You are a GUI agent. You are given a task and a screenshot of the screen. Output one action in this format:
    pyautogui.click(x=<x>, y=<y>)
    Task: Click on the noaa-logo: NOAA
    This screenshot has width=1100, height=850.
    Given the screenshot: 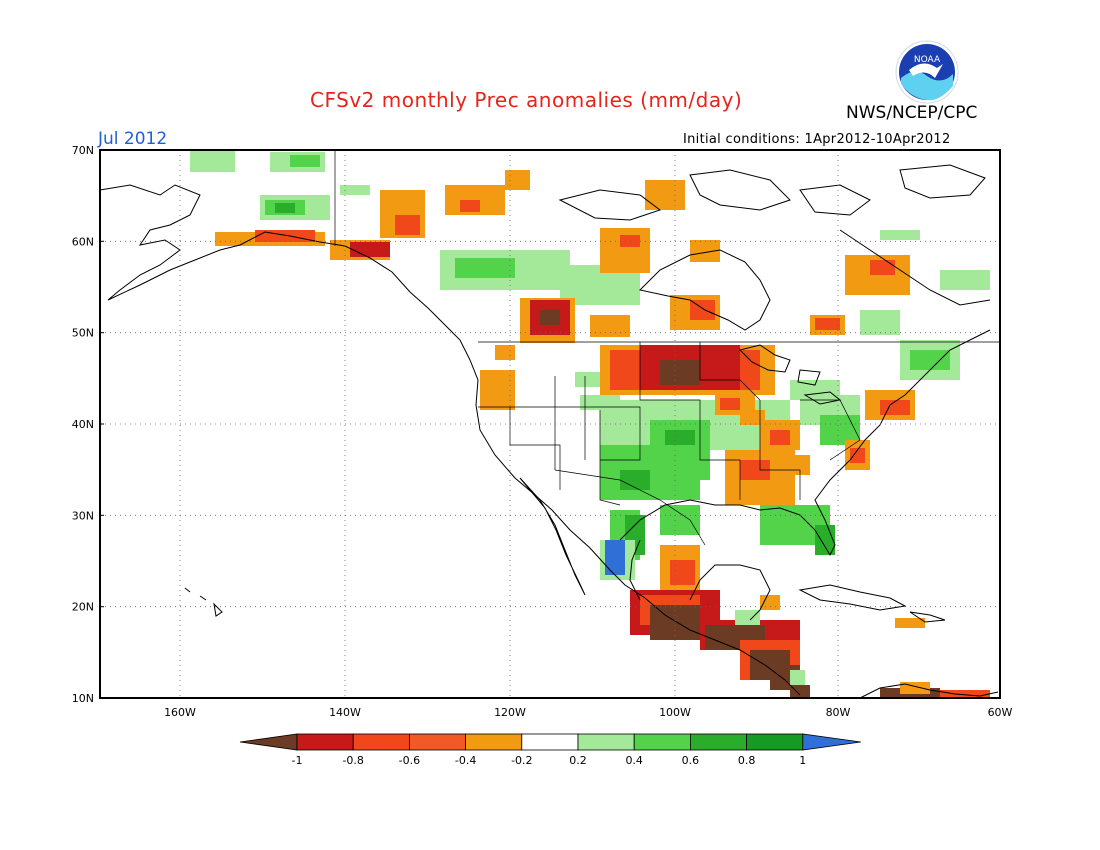 What is the action you would take?
    pyautogui.click(x=927, y=72)
    